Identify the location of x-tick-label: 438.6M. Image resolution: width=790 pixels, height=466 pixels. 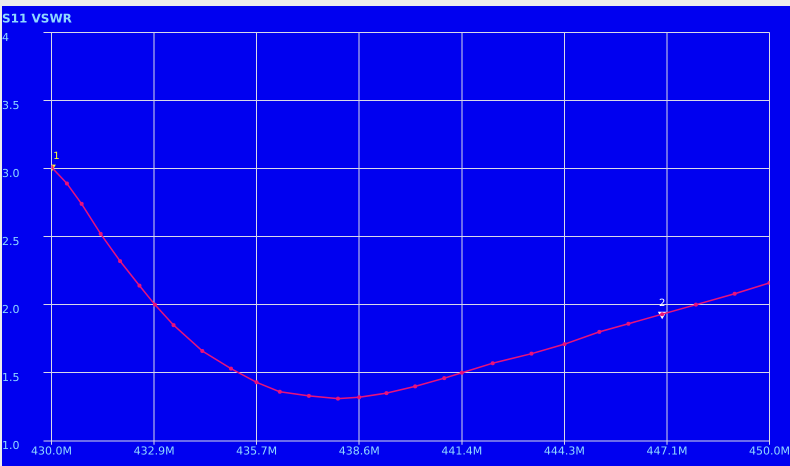
(359, 451).